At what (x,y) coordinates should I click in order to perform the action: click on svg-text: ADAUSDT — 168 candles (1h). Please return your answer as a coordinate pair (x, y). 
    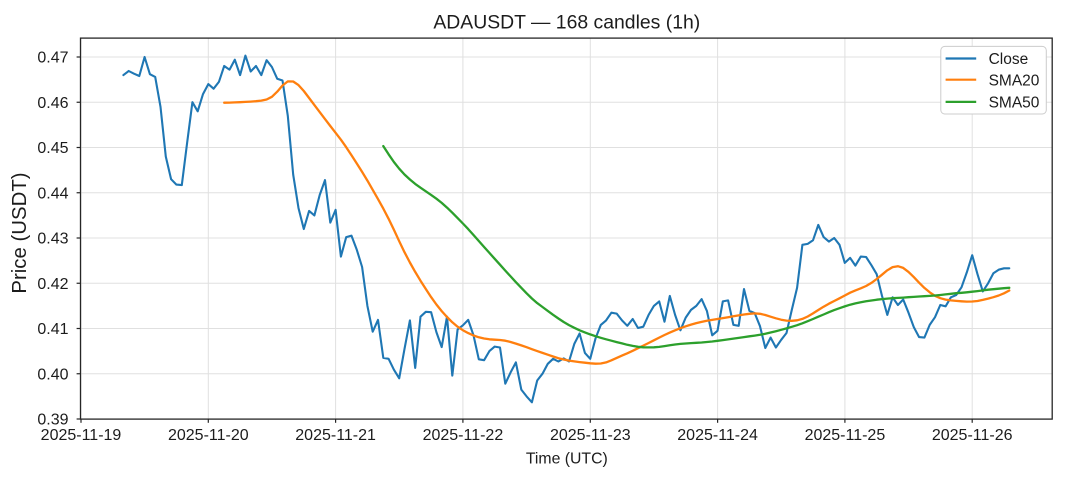
    Looking at the image, I should click on (566, 22).